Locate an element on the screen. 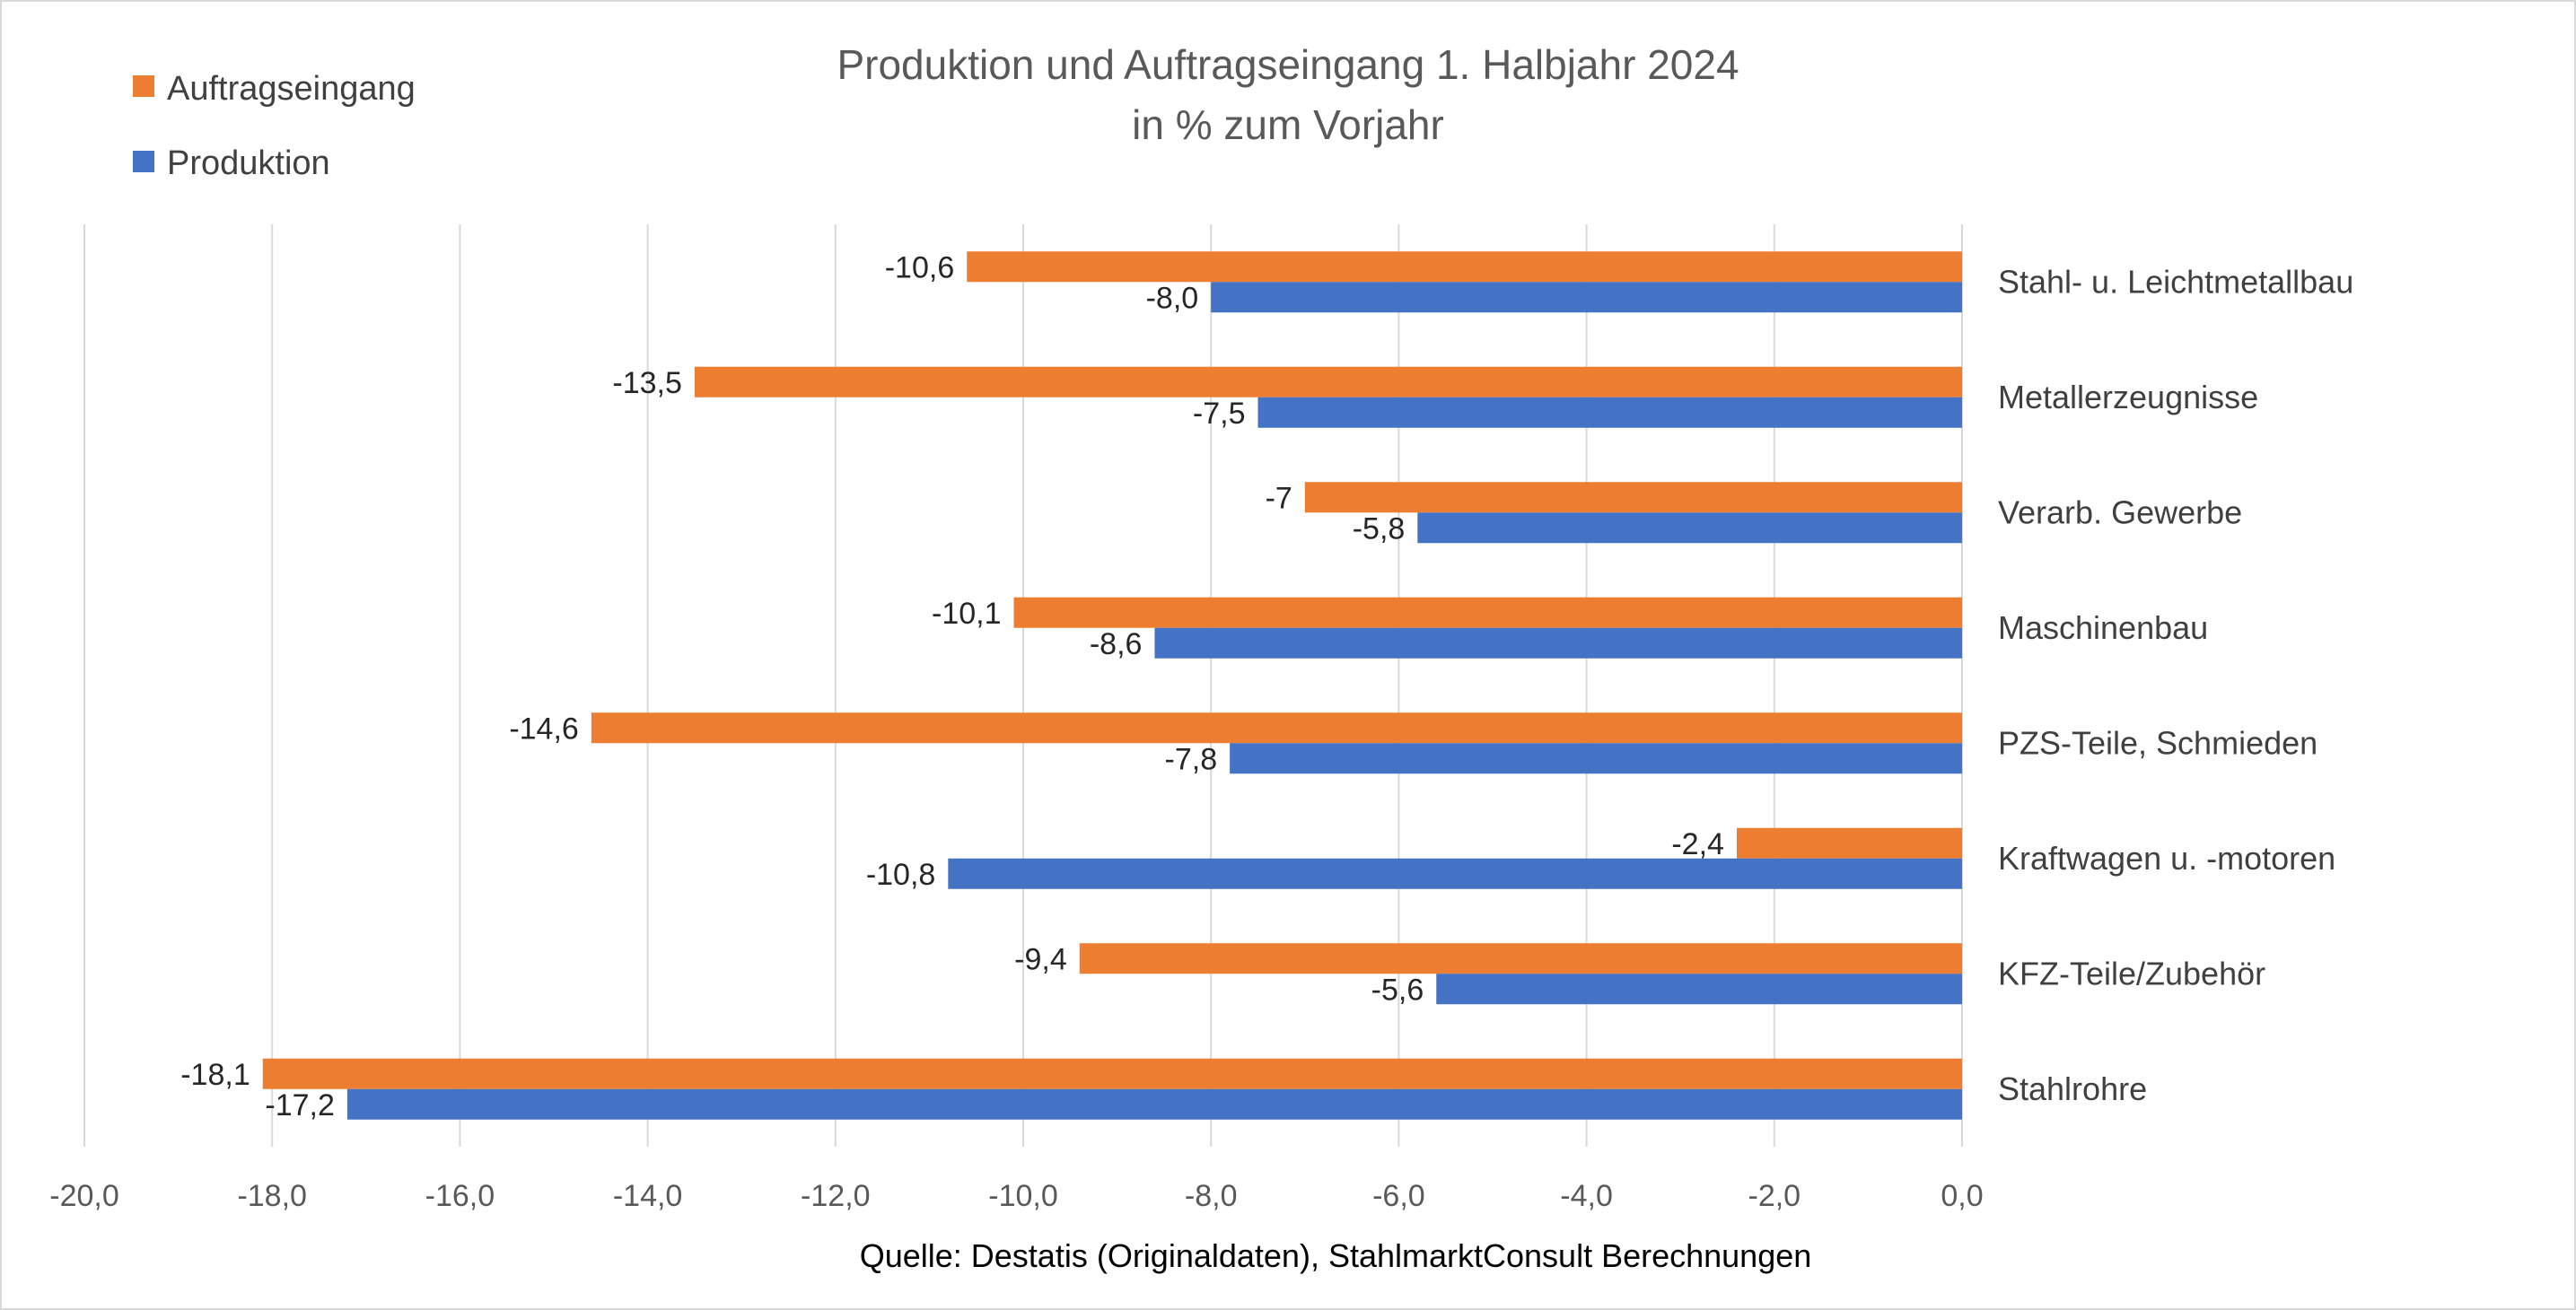 The height and width of the screenshot is (1310, 2576). data-label-produktion: -17,2 is located at coordinates (300, 1105).